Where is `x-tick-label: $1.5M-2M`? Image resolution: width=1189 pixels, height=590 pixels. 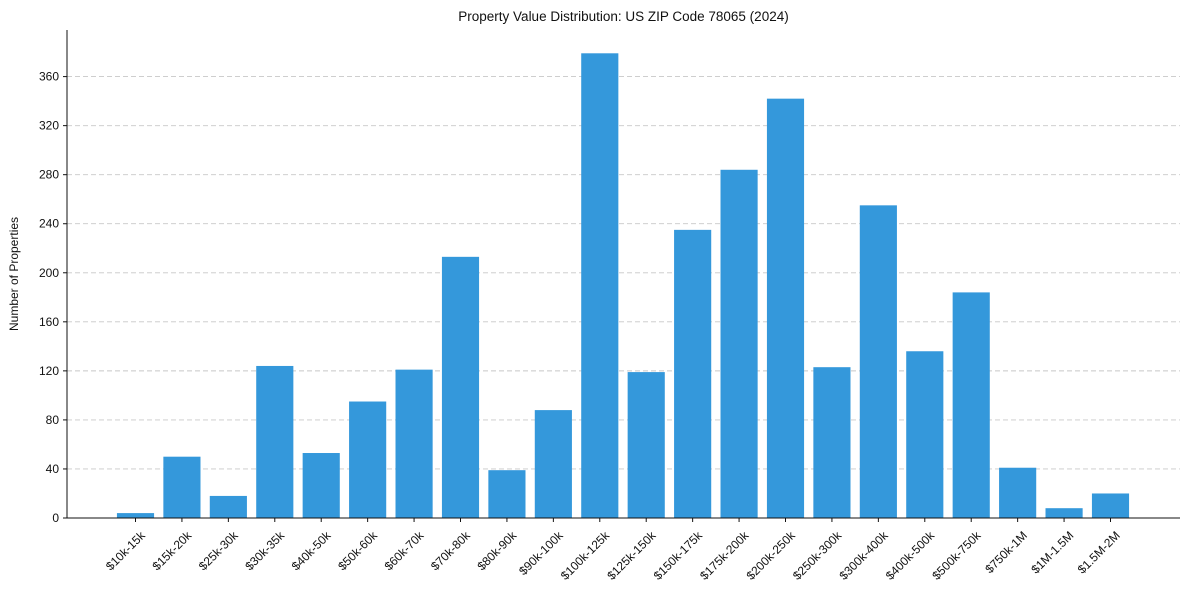 x-tick-label: $1.5M-2M is located at coordinates (1099, 552).